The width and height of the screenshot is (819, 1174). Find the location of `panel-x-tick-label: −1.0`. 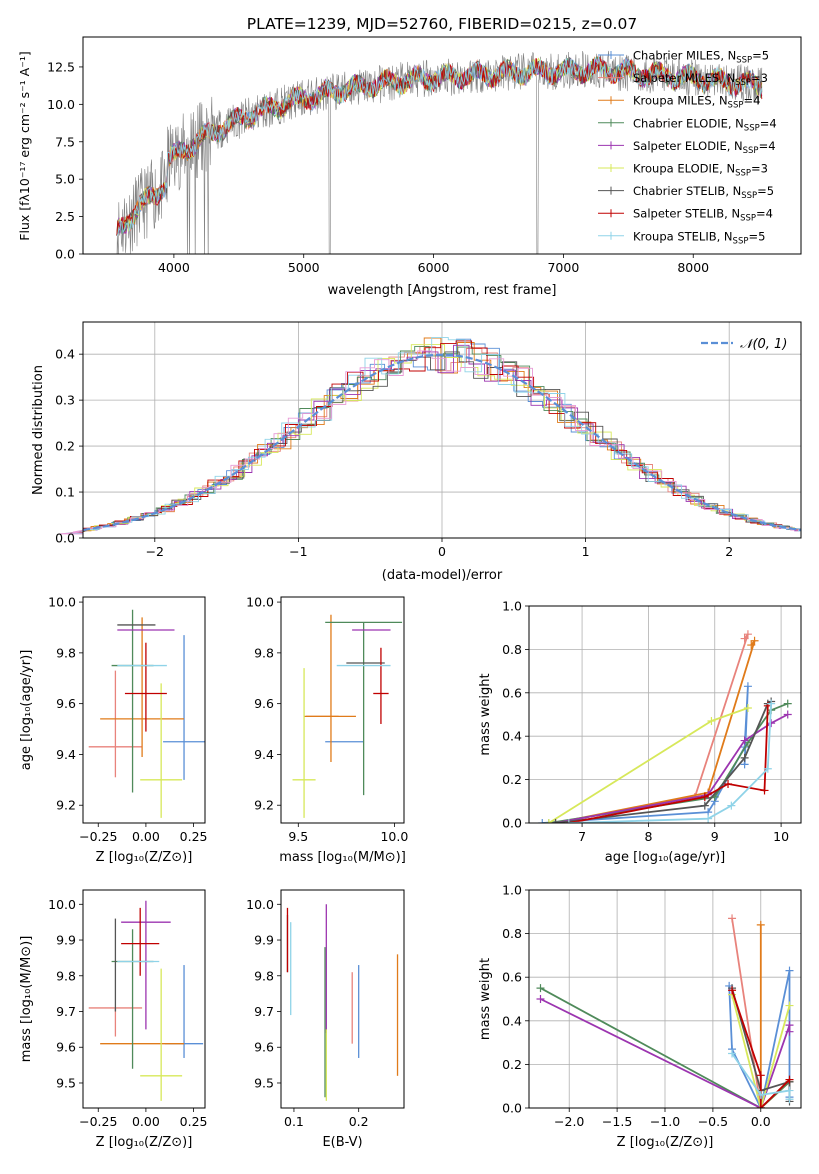

panel-x-tick-label: −1.0 is located at coordinates (665, 1121).